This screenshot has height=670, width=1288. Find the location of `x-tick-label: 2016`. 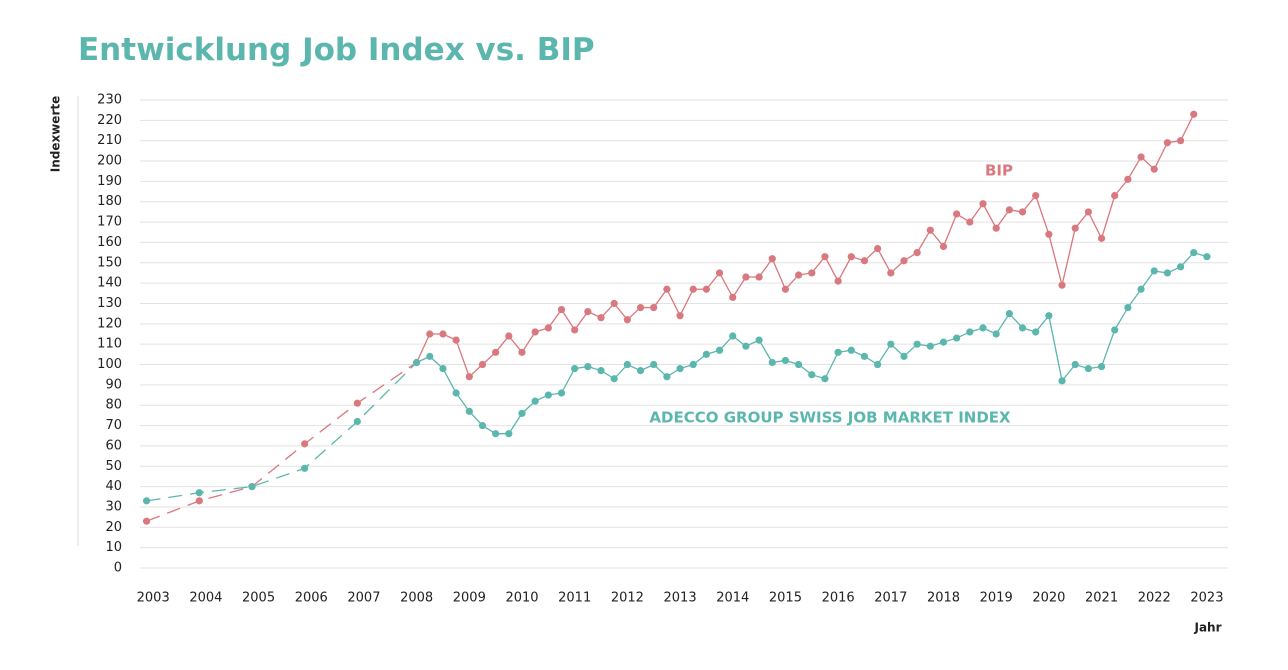

x-tick-label: 2016 is located at coordinates (838, 598).